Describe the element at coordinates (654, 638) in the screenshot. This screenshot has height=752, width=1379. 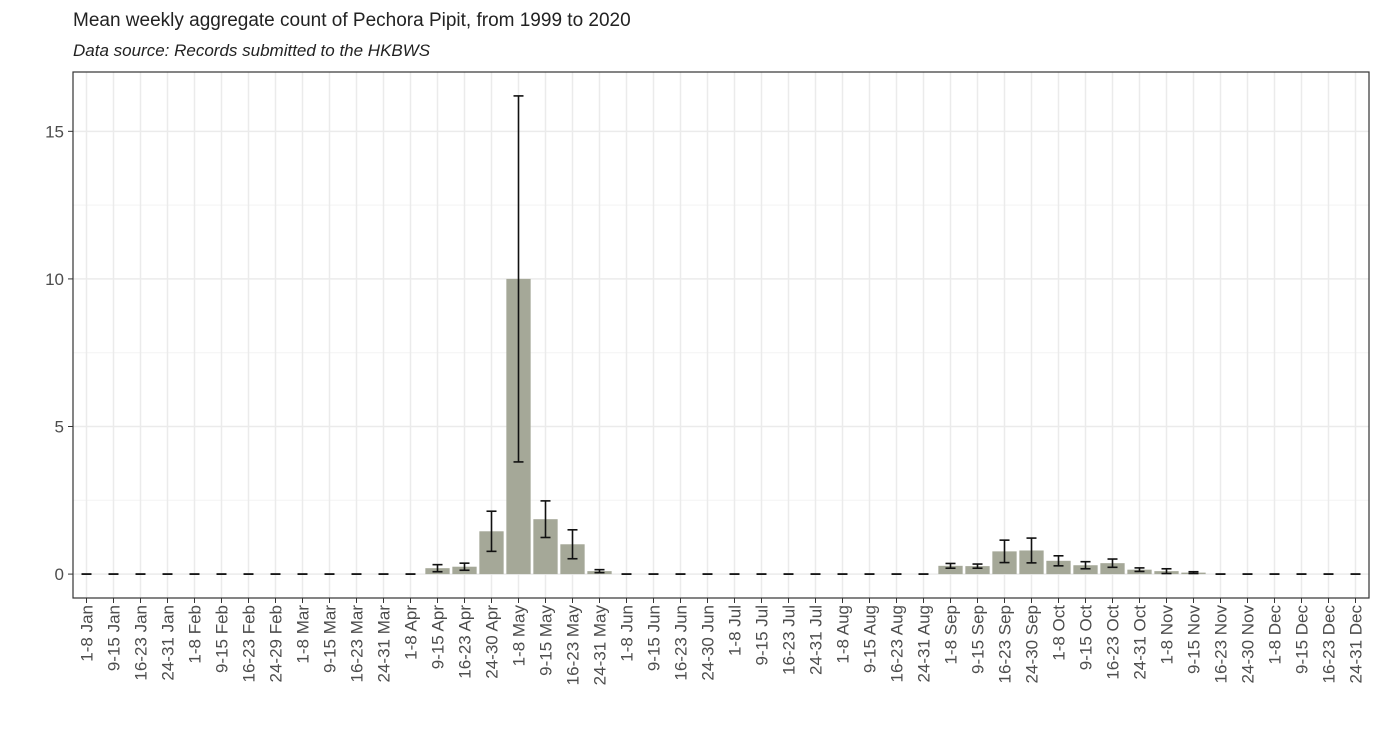
I see `x-tick-label: 9-15 Jun` at that location.